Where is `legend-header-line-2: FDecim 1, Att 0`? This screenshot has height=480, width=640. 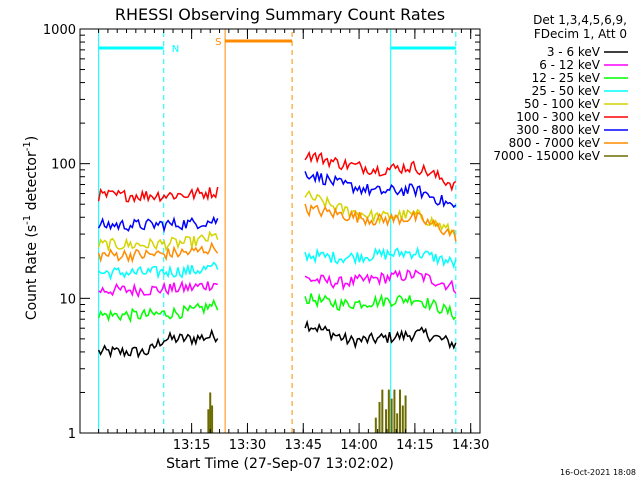
legend-header-line-2: FDecim 1, Att 0 is located at coordinates (580, 34).